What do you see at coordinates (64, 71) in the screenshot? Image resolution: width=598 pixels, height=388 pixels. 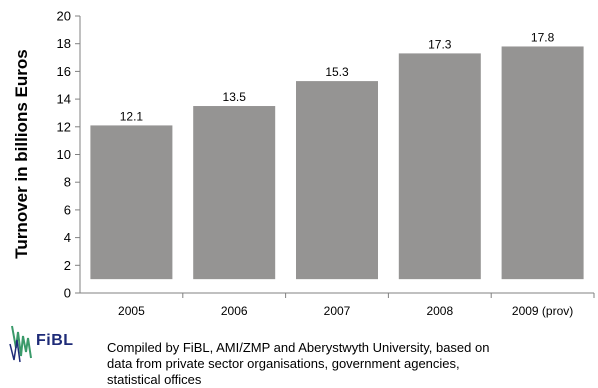 I see `y-tick-label: 16` at bounding box center [64, 71].